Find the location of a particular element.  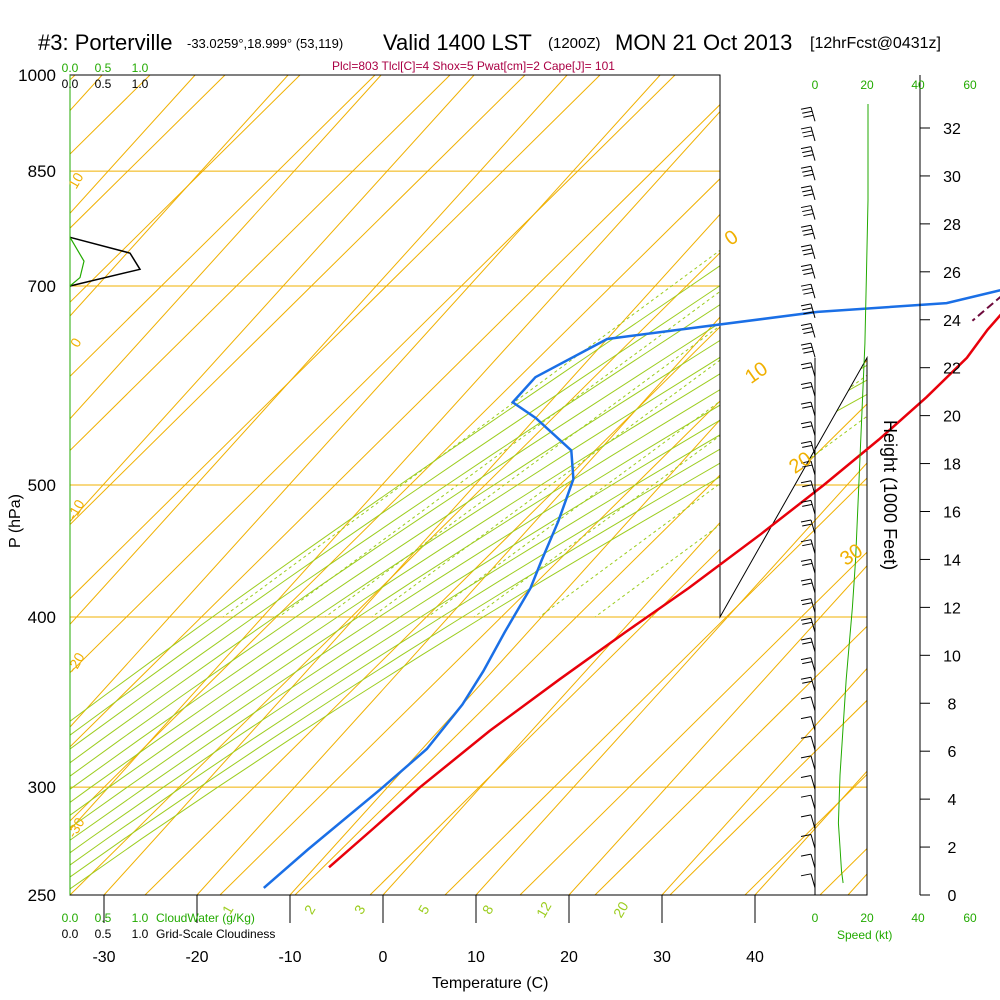

x-tick-label: -30 is located at coordinates (103, 957).